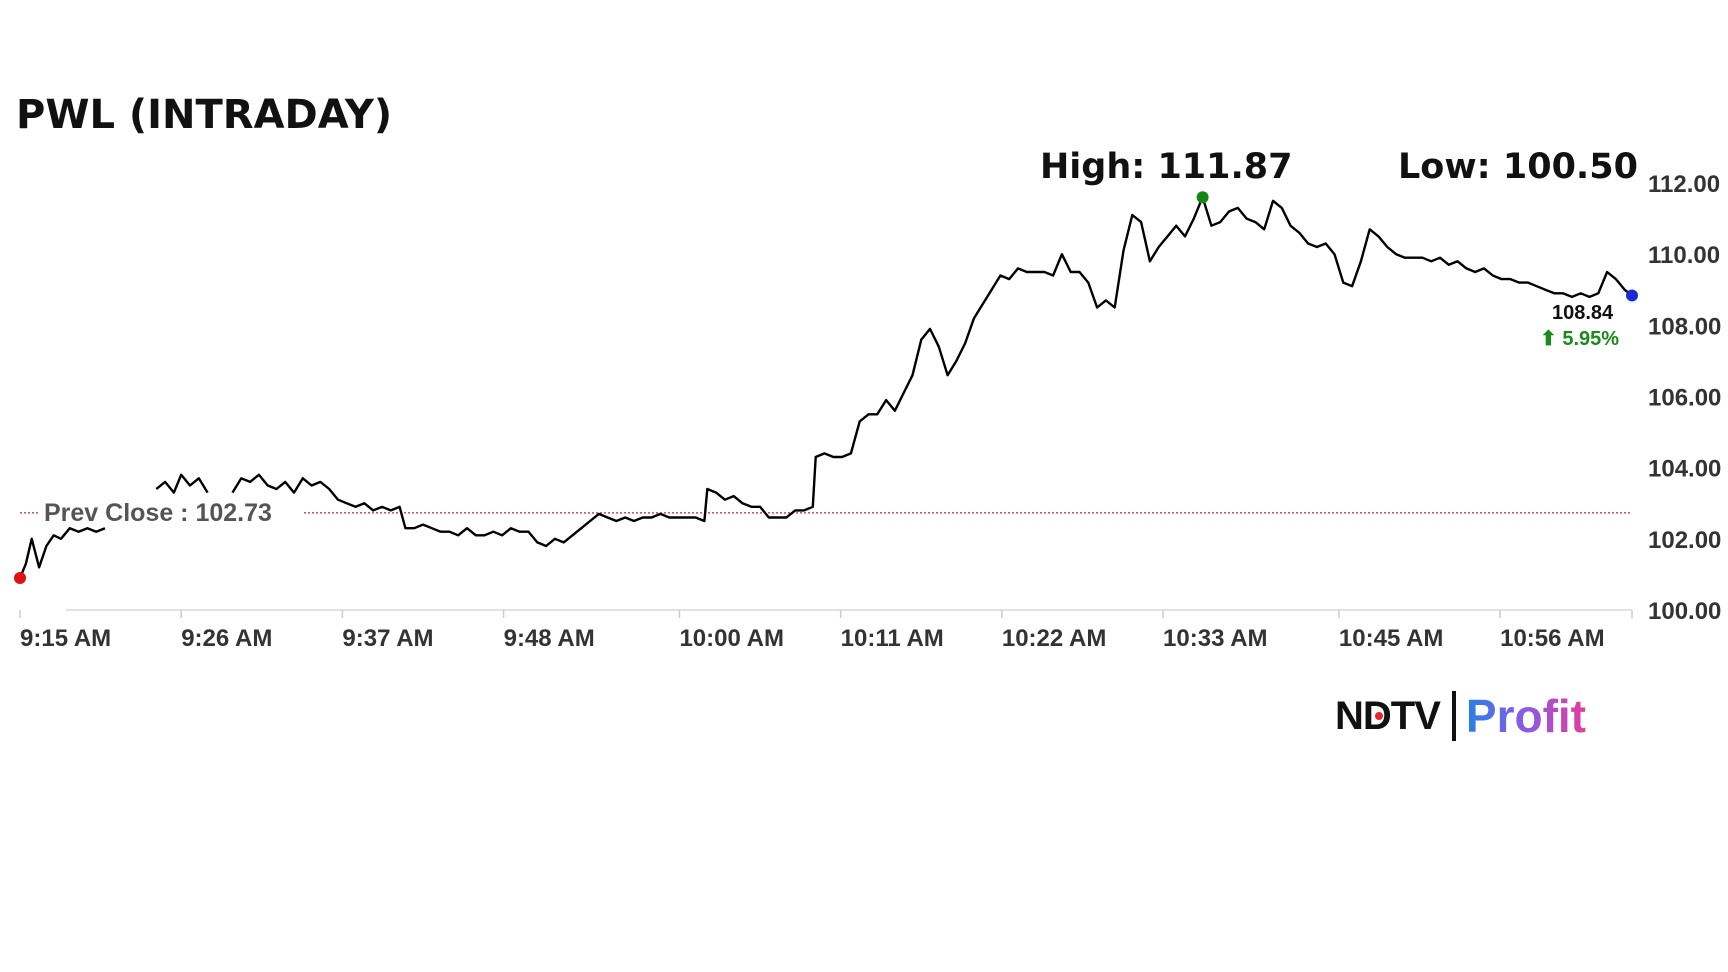 The image size is (1728, 972). I want to click on x-tick-label: 10:33 AM, so click(1215, 638).